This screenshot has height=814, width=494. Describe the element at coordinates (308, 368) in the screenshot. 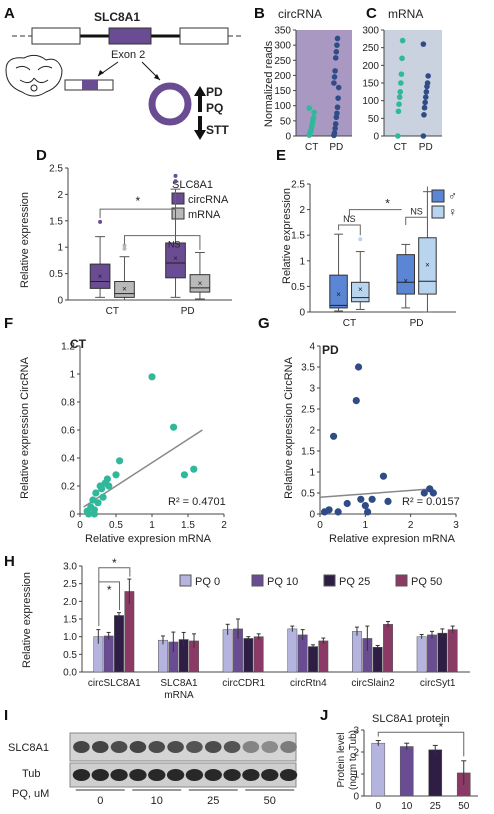

I see `chartG-y-tick-label: 3.5` at that location.